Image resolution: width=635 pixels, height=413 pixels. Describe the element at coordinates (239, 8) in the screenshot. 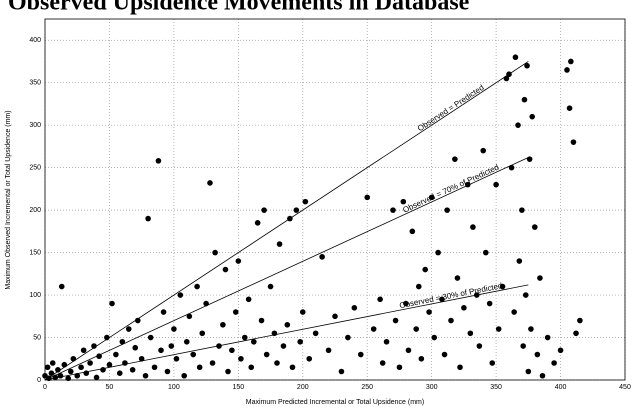

I see `chart-title: Observed Upsidence Movements in Database` at that location.